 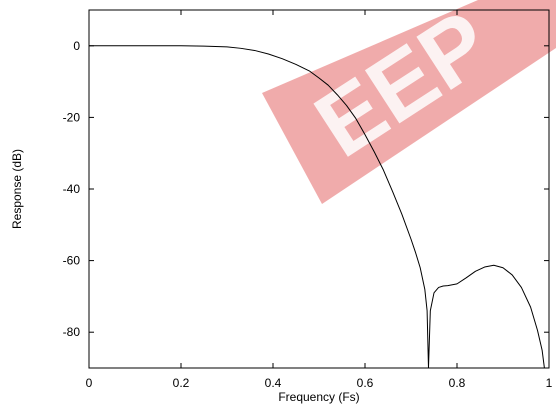 I want to click on y-tick-label: -80, so click(x=72, y=332).